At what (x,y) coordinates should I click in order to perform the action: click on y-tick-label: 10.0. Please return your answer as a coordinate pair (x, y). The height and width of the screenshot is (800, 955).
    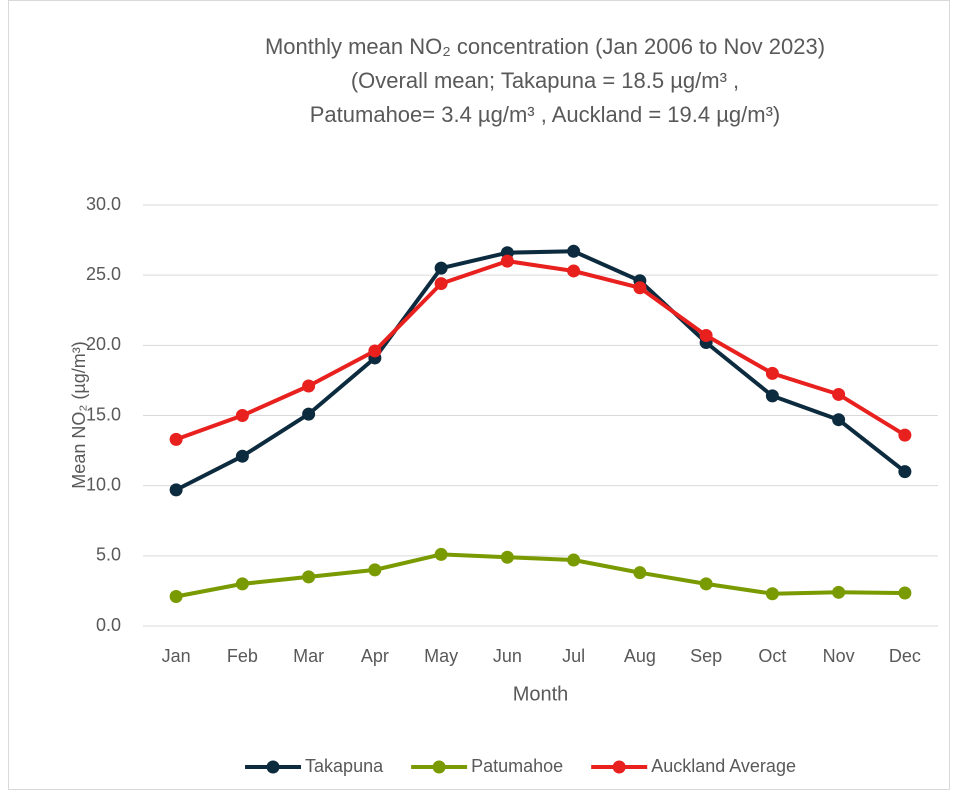
    Looking at the image, I should click on (103, 484).